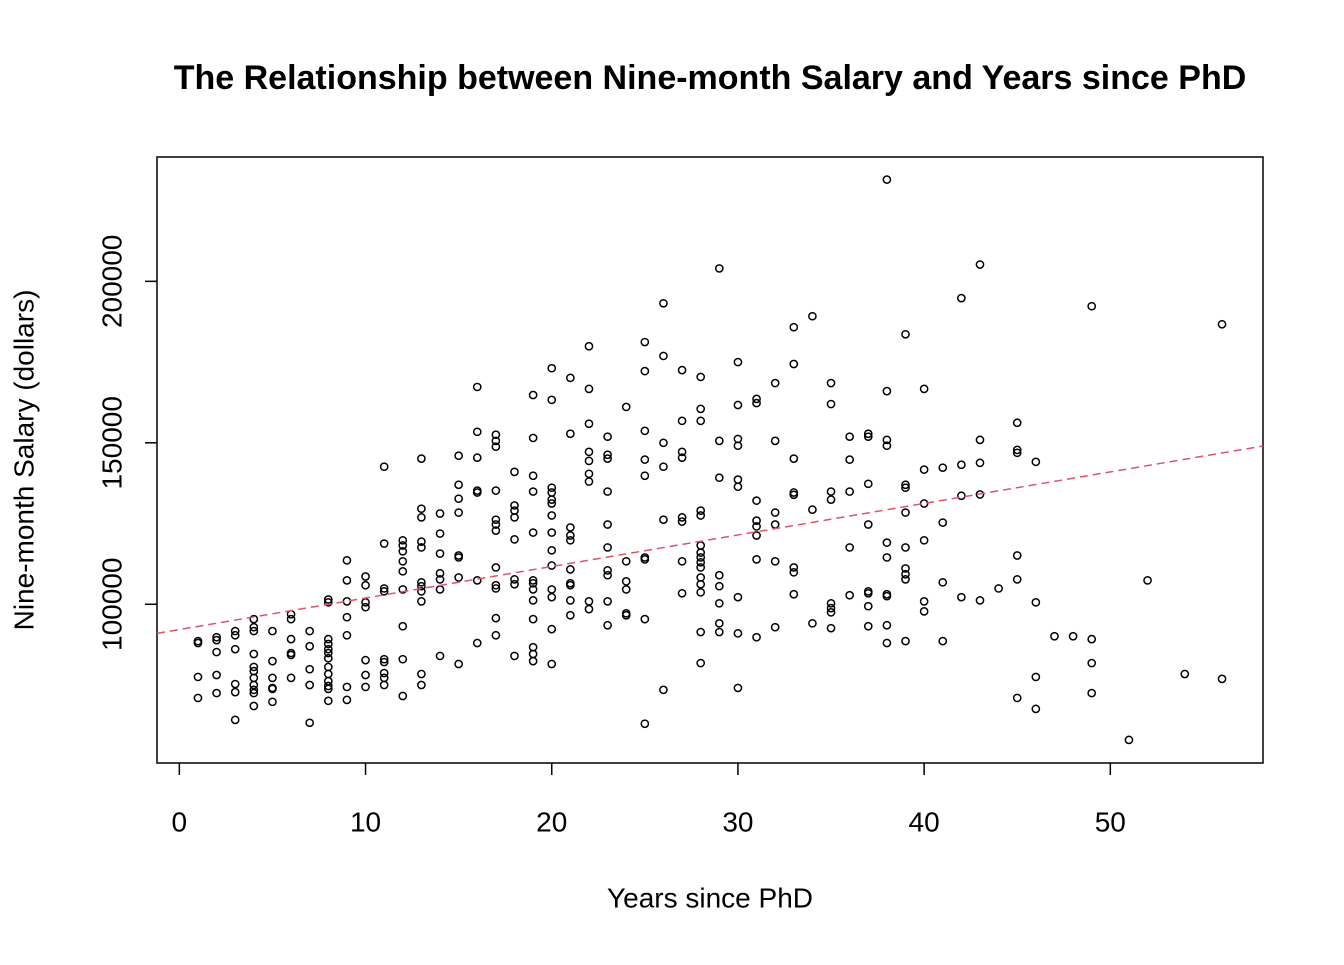 Image resolution: width=1344 pixels, height=965 pixels. I want to click on y-axis-label: Nine-month Salary (dollars), so click(23, 460).